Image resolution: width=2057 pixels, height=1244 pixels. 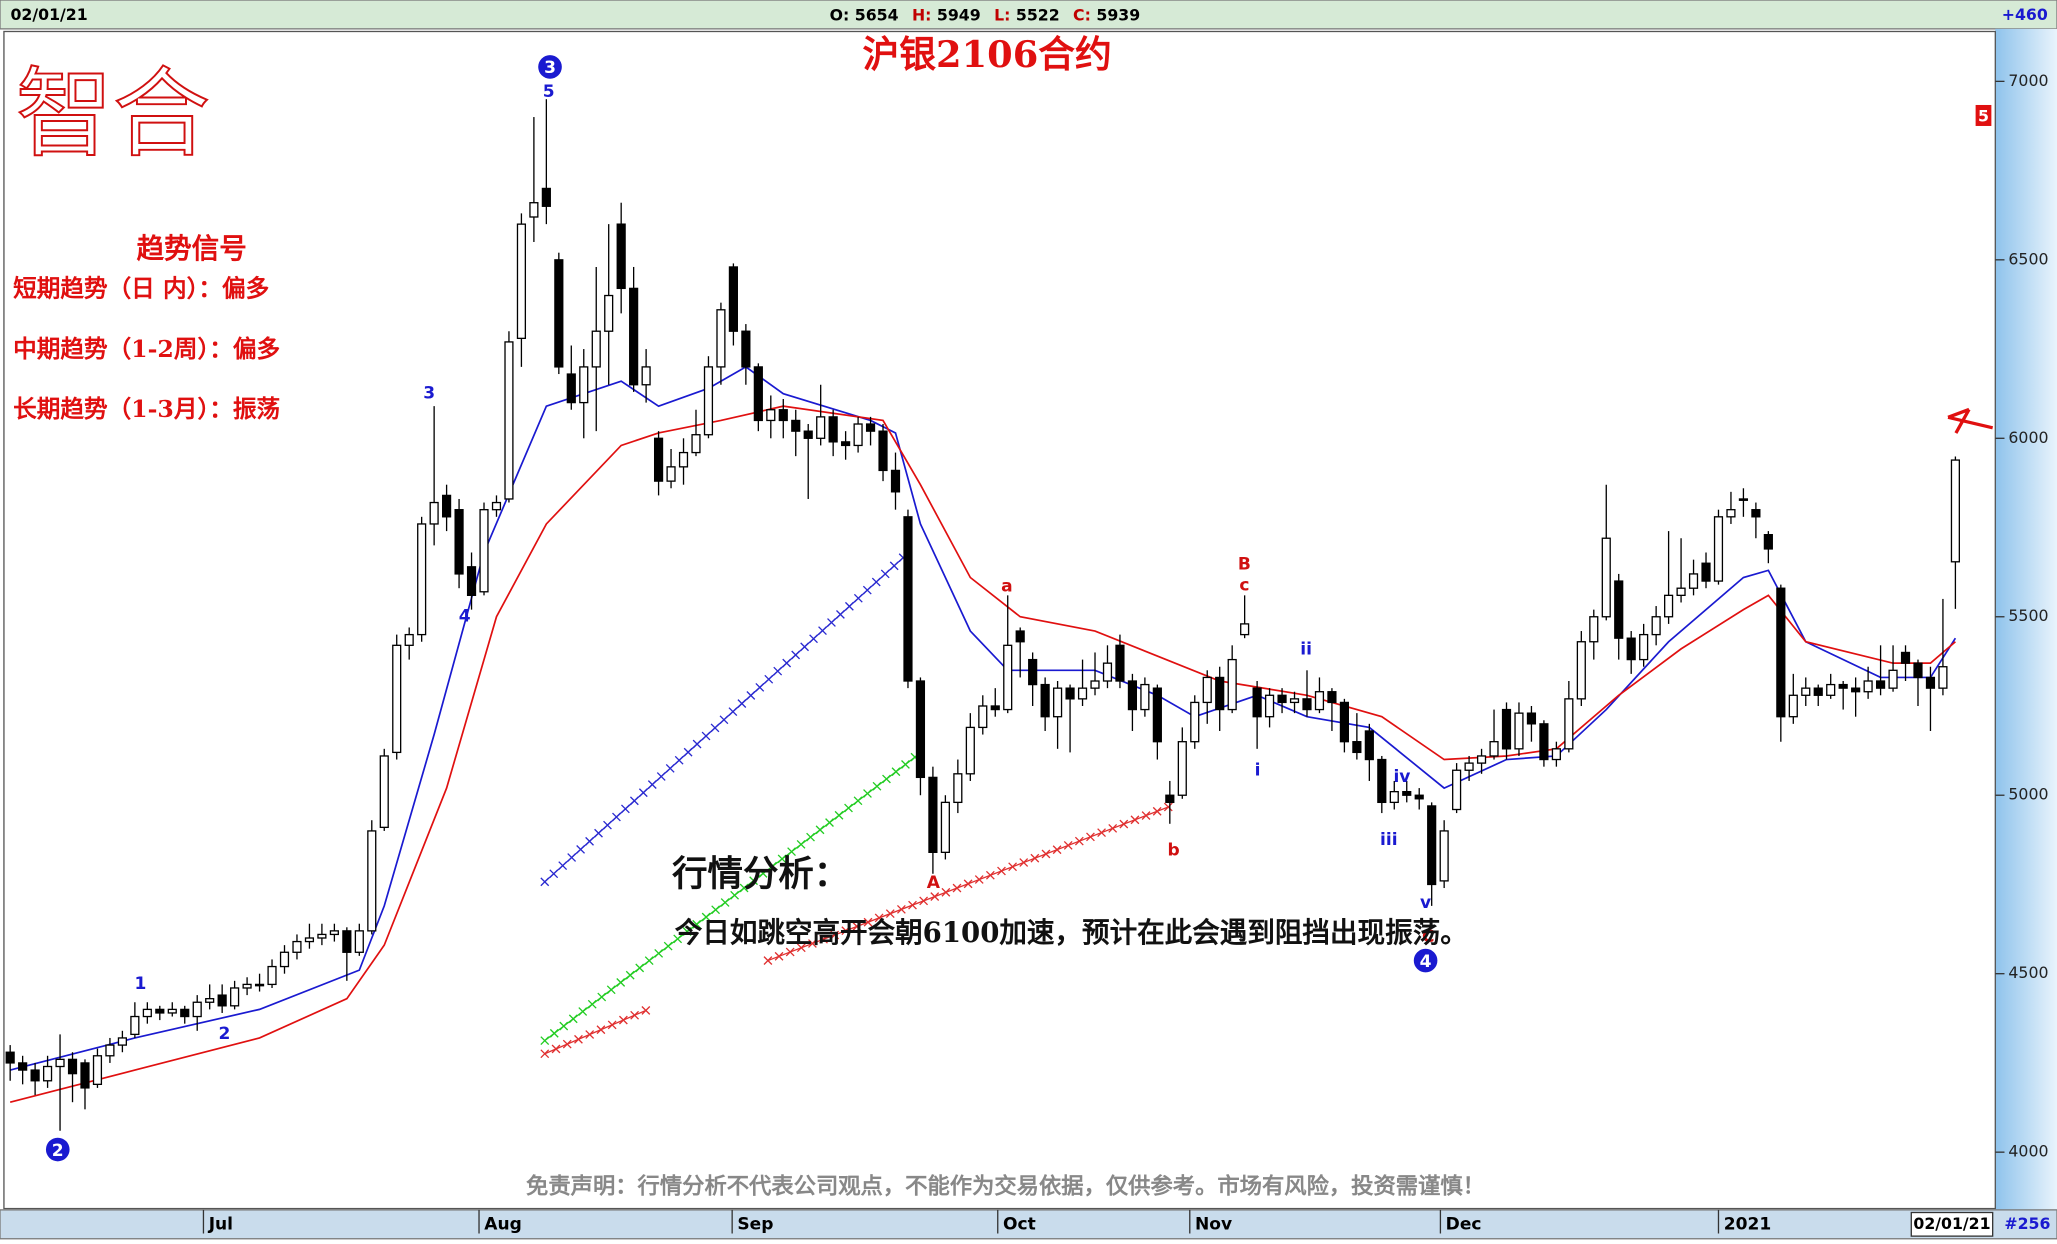 I want to click on header-bar, so click(x=1028, y=15).